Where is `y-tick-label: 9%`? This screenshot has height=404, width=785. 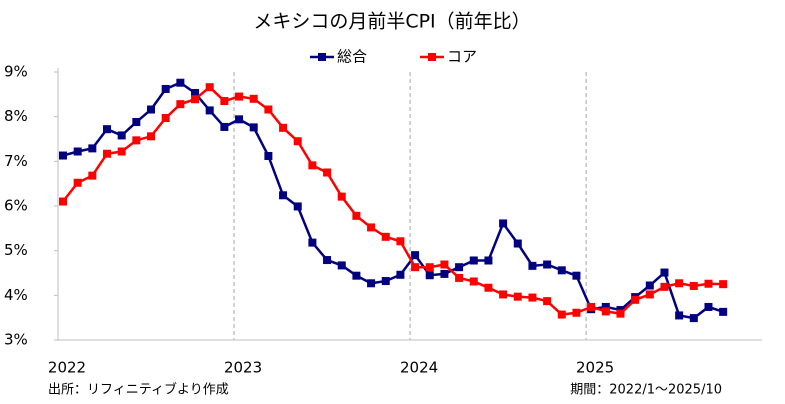 y-tick-label: 9% is located at coordinates (16, 72).